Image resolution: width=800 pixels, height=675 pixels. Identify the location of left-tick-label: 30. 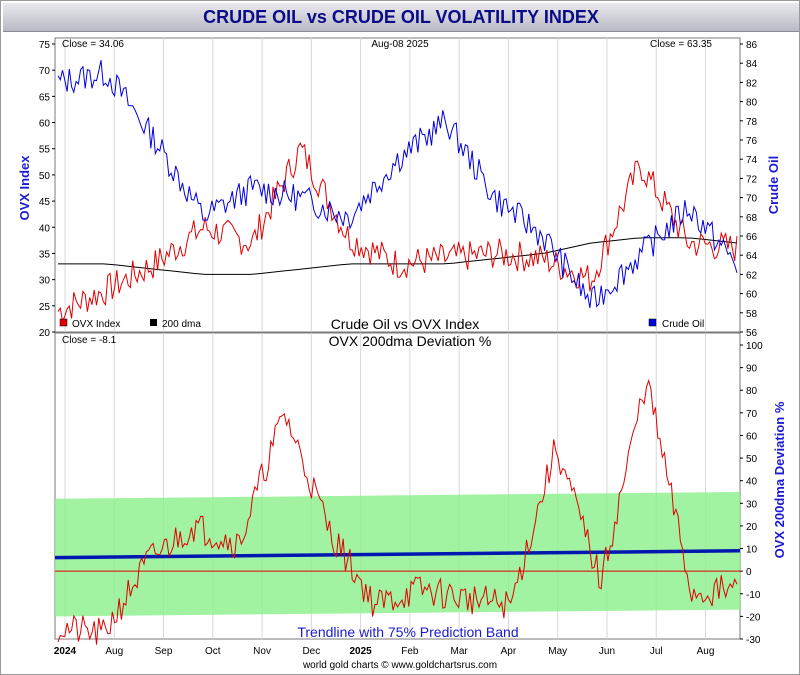
(45, 281).